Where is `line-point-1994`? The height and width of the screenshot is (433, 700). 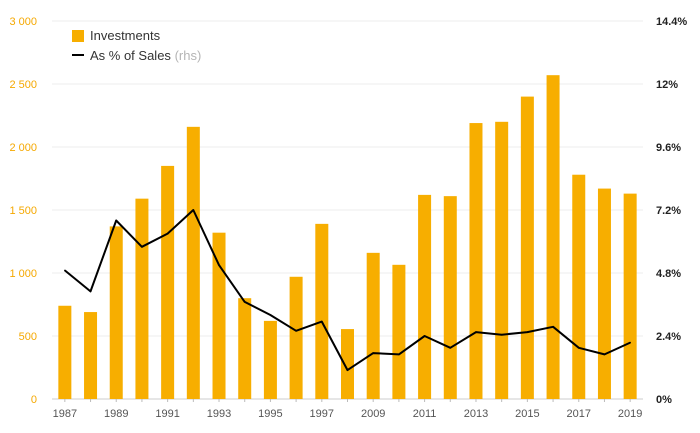 line-point-1994 is located at coordinates (244, 302).